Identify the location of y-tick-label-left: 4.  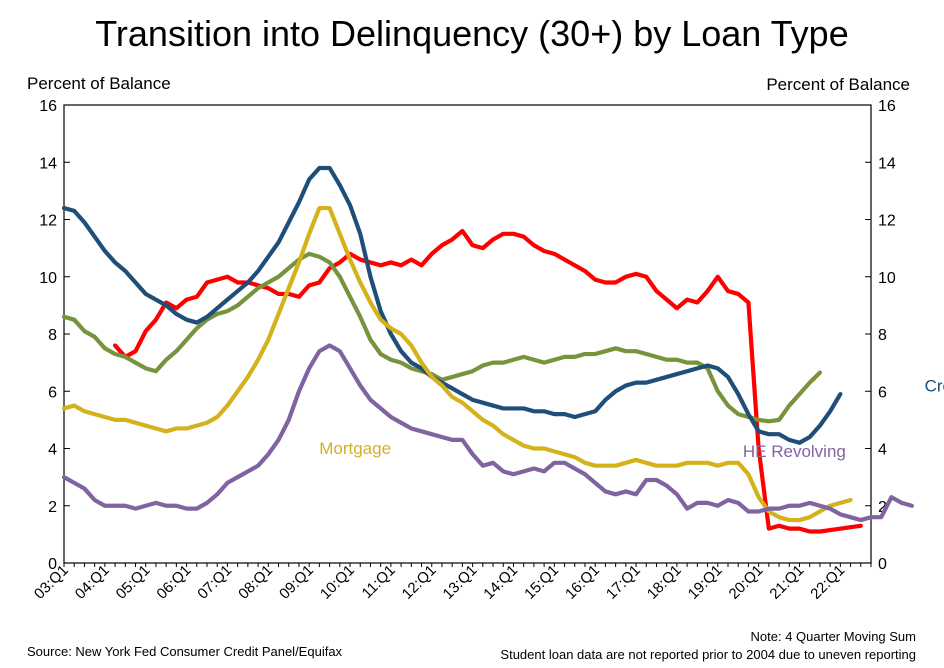
(52, 450).